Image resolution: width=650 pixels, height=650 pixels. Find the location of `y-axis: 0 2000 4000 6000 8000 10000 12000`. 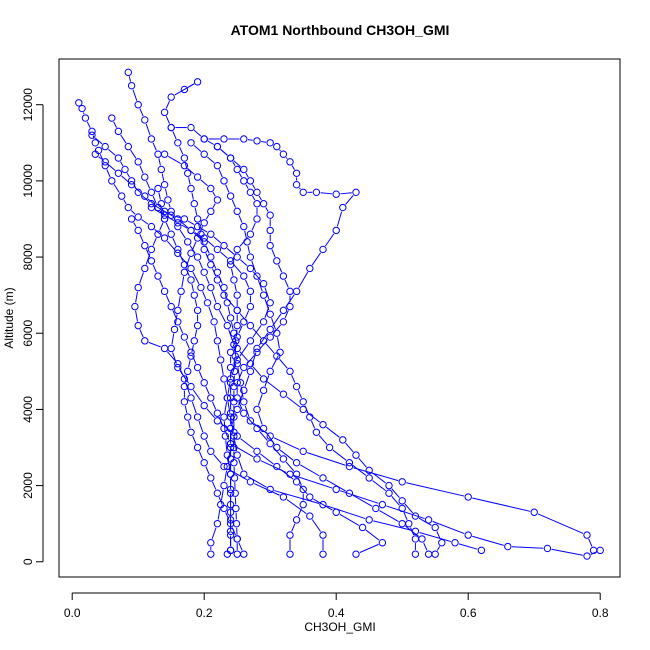

y-axis: 0 2000 4000 6000 8000 10000 12000 is located at coordinates (32, 326).